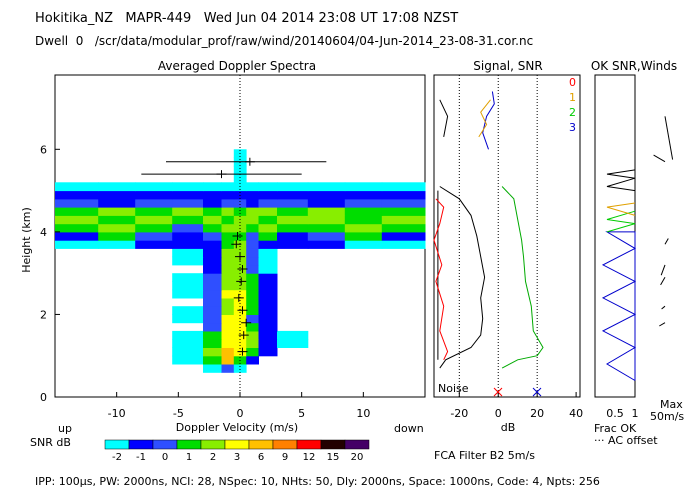 The height and width of the screenshot is (500, 700). I want to click on legend-digit: 0, so click(572, 82).